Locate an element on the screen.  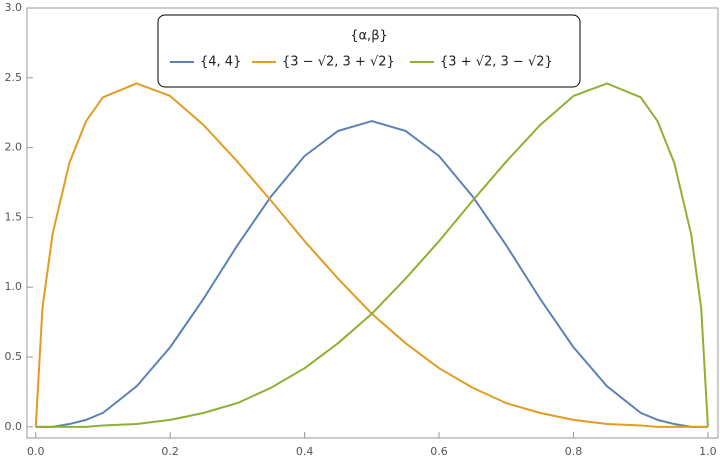
y-tick-label: 1.0 is located at coordinates (14, 286).